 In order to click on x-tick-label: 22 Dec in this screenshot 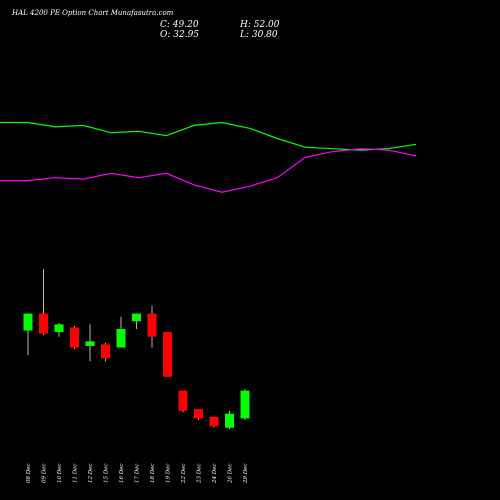, I will do `click(184, 474)`.